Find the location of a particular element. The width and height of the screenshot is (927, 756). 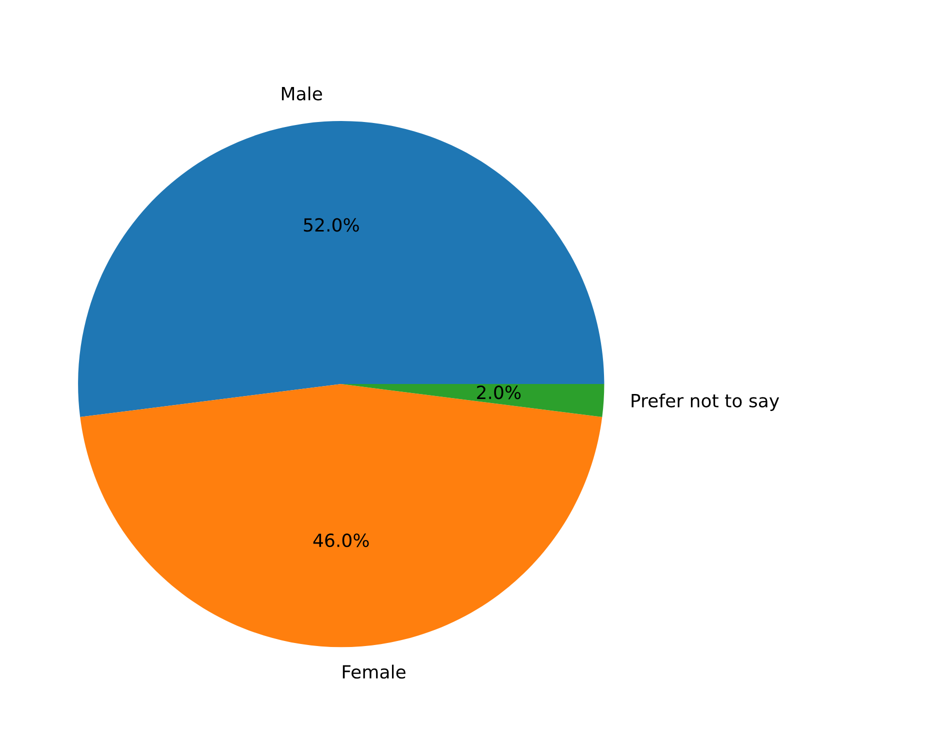

slice-label: Prefer not to say is located at coordinates (706, 402).